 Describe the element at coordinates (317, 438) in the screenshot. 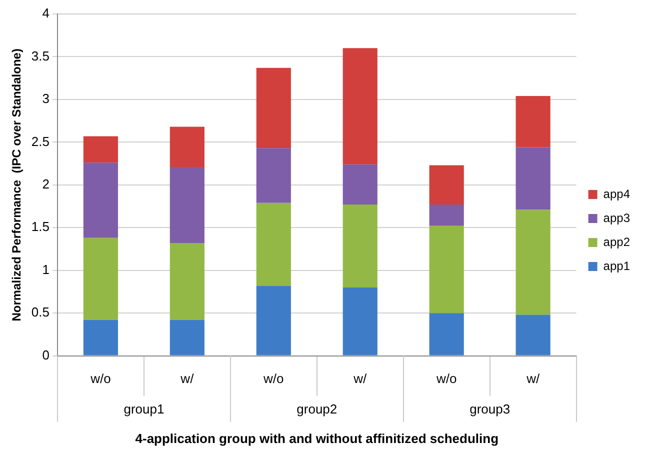

I see `x-axis-title: 4-application group with and without affinitized scheduling` at that location.